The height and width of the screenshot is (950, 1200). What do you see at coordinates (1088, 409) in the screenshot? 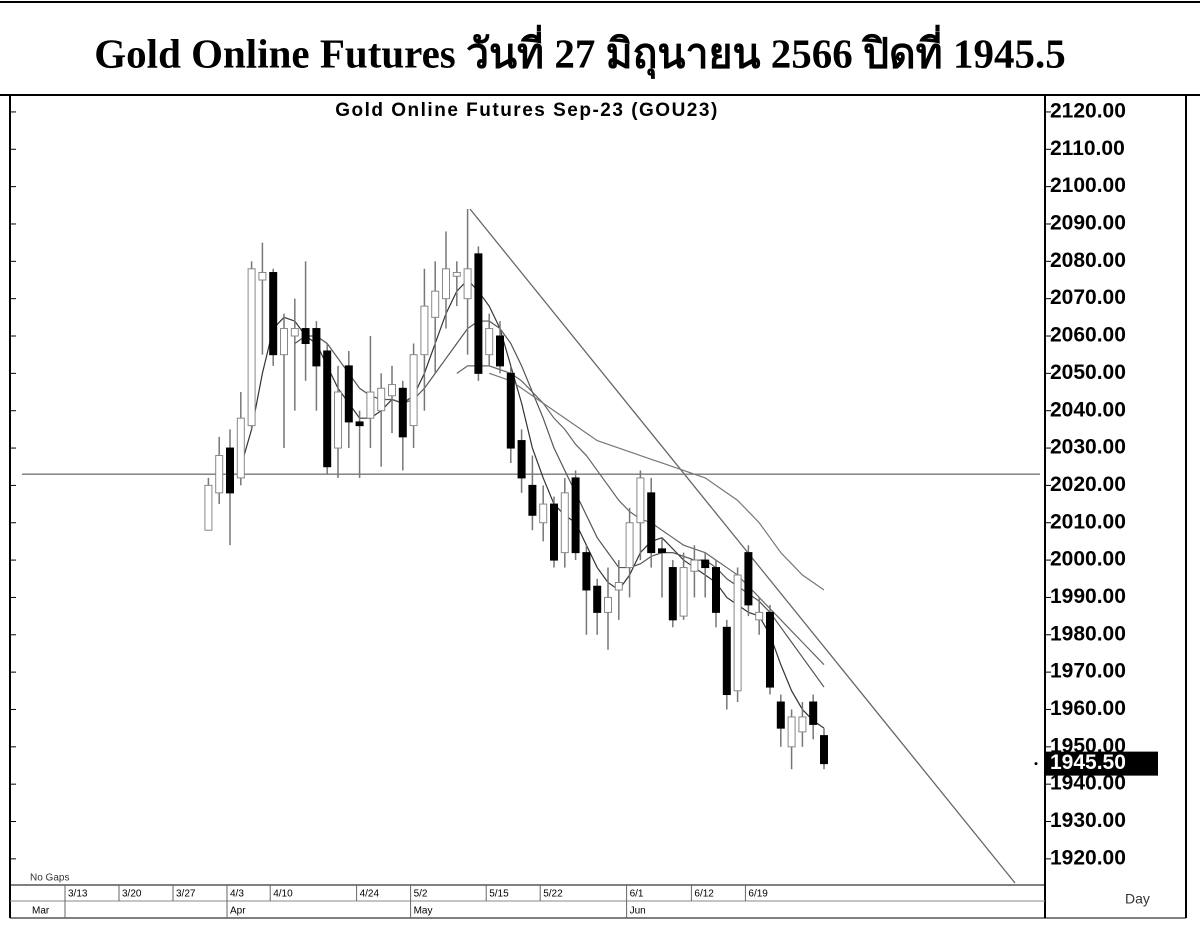
I see `y-tick-label: 2040.00` at bounding box center [1088, 409].